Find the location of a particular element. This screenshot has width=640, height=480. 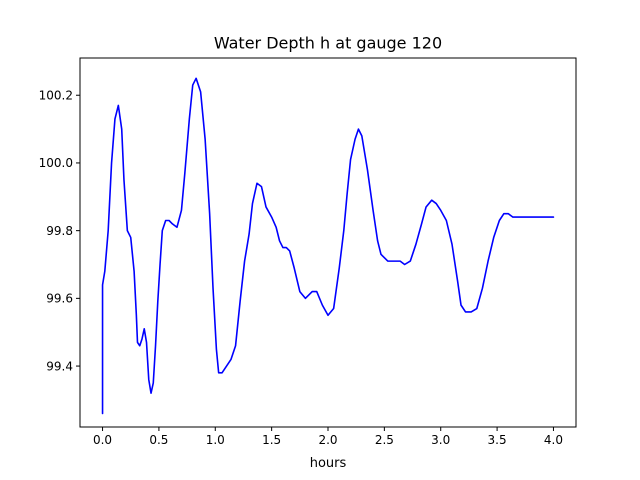

x-tick-label: 0.0 is located at coordinates (102, 440).